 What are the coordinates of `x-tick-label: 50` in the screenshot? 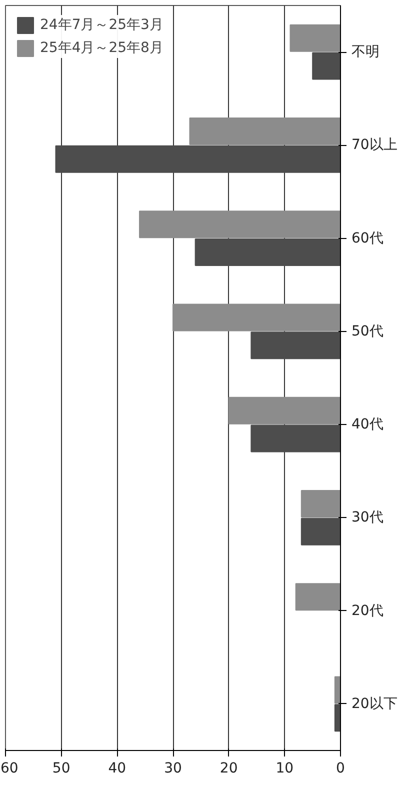 It's located at (61, 768).